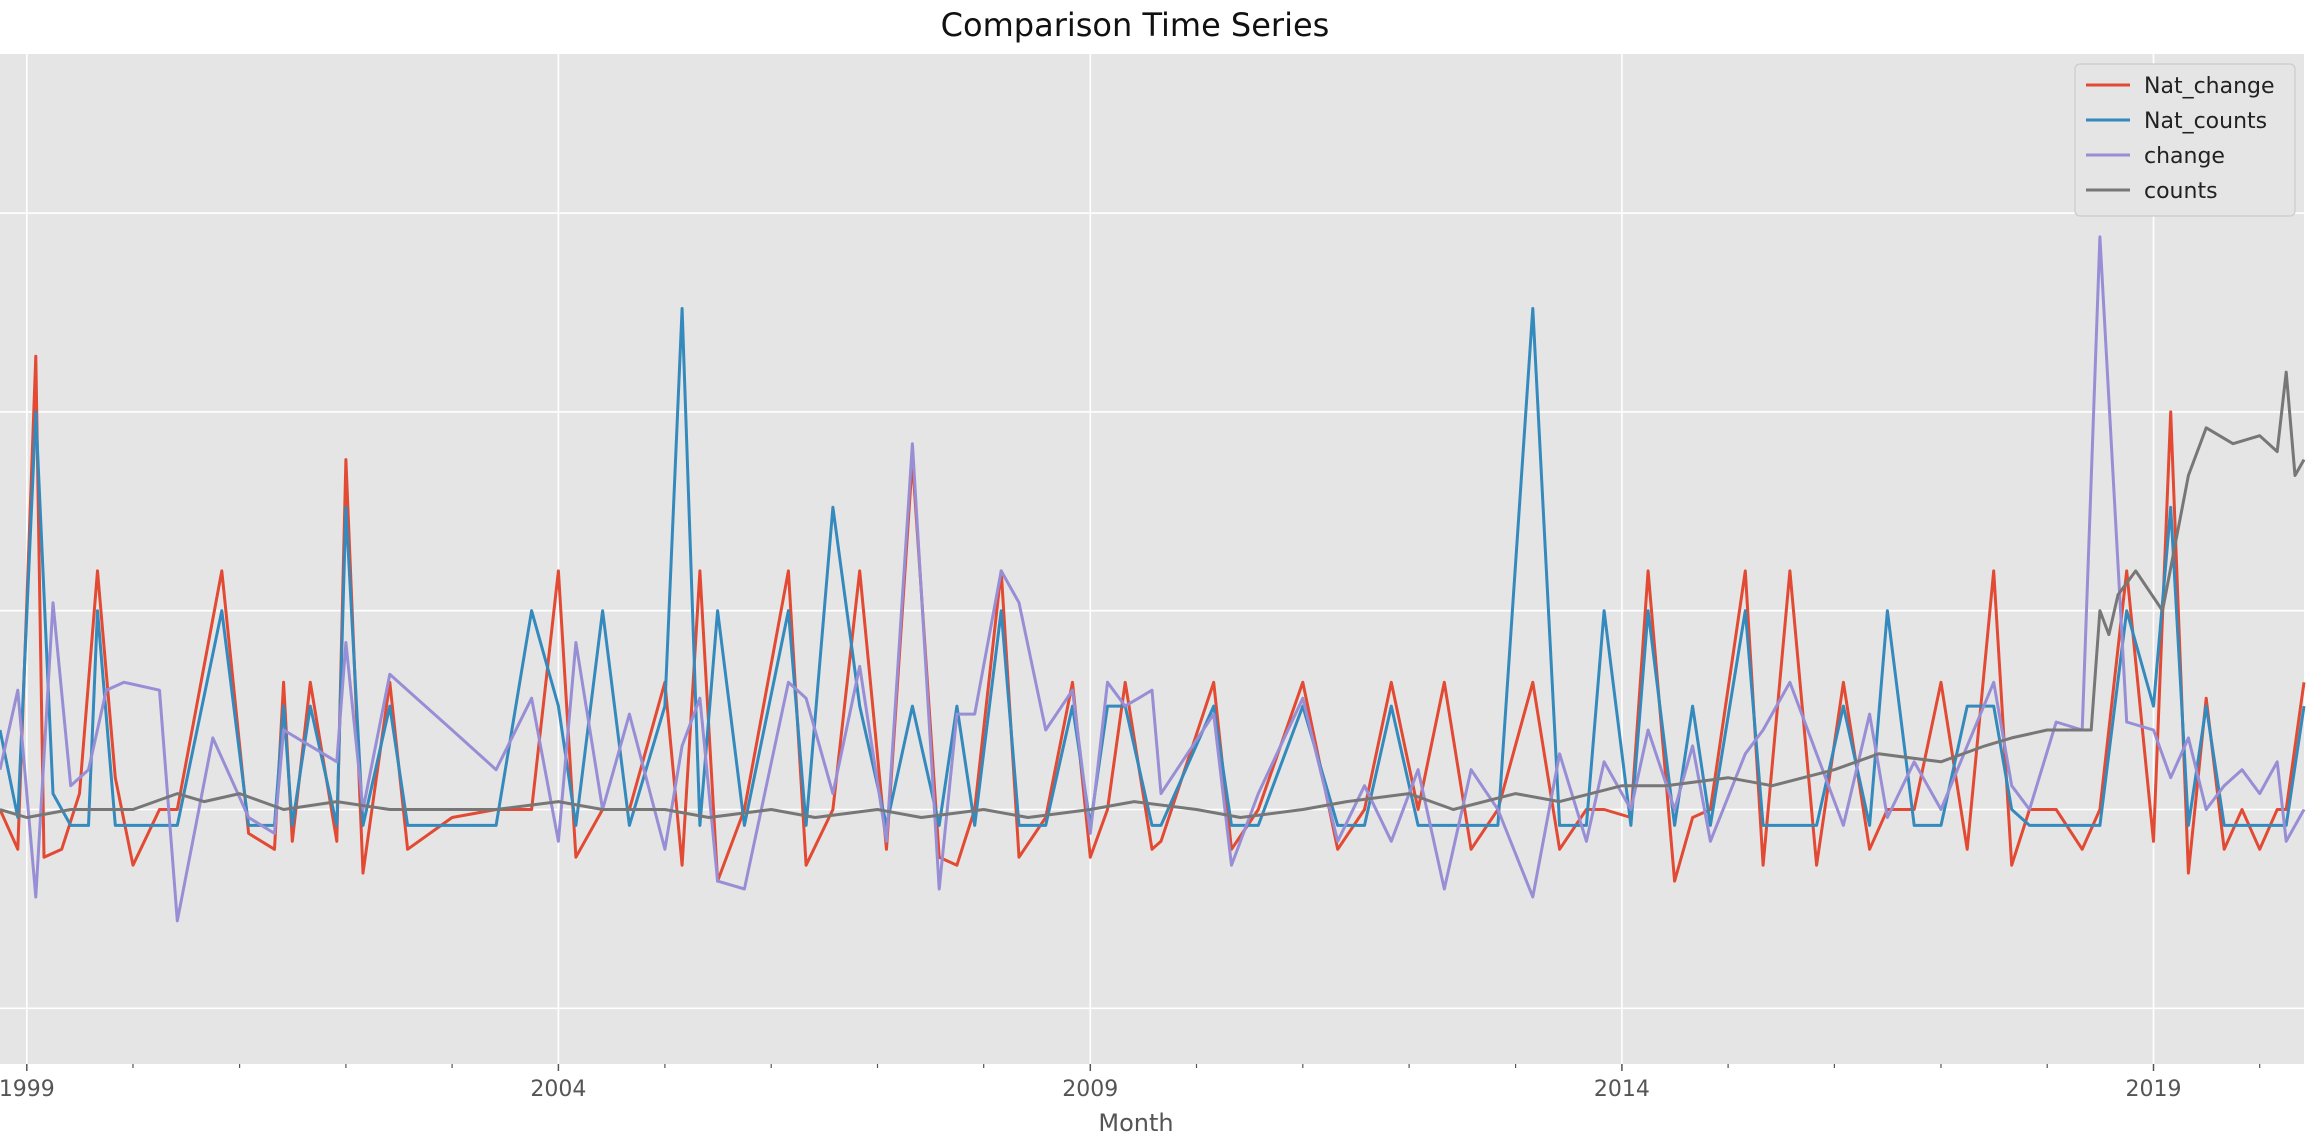 This screenshot has width=2316, height=1138. What do you see at coordinates (1090, 1089) in the screenshot?
I see `x-tick-label: 2009` at bounding box center [1090, 1089].